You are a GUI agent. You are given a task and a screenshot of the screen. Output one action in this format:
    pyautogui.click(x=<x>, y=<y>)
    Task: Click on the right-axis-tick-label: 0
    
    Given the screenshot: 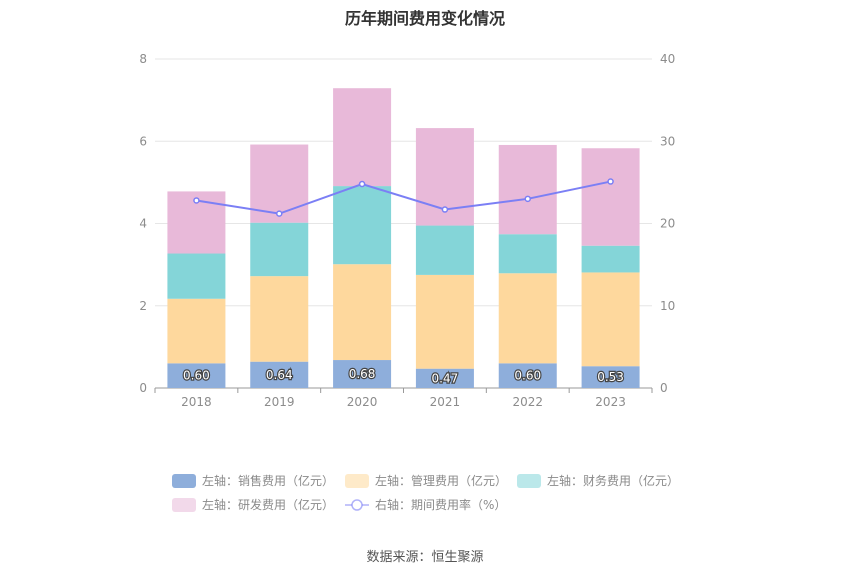 What is the action you would take?
    pyautogui.click(x=664, y=388)
    